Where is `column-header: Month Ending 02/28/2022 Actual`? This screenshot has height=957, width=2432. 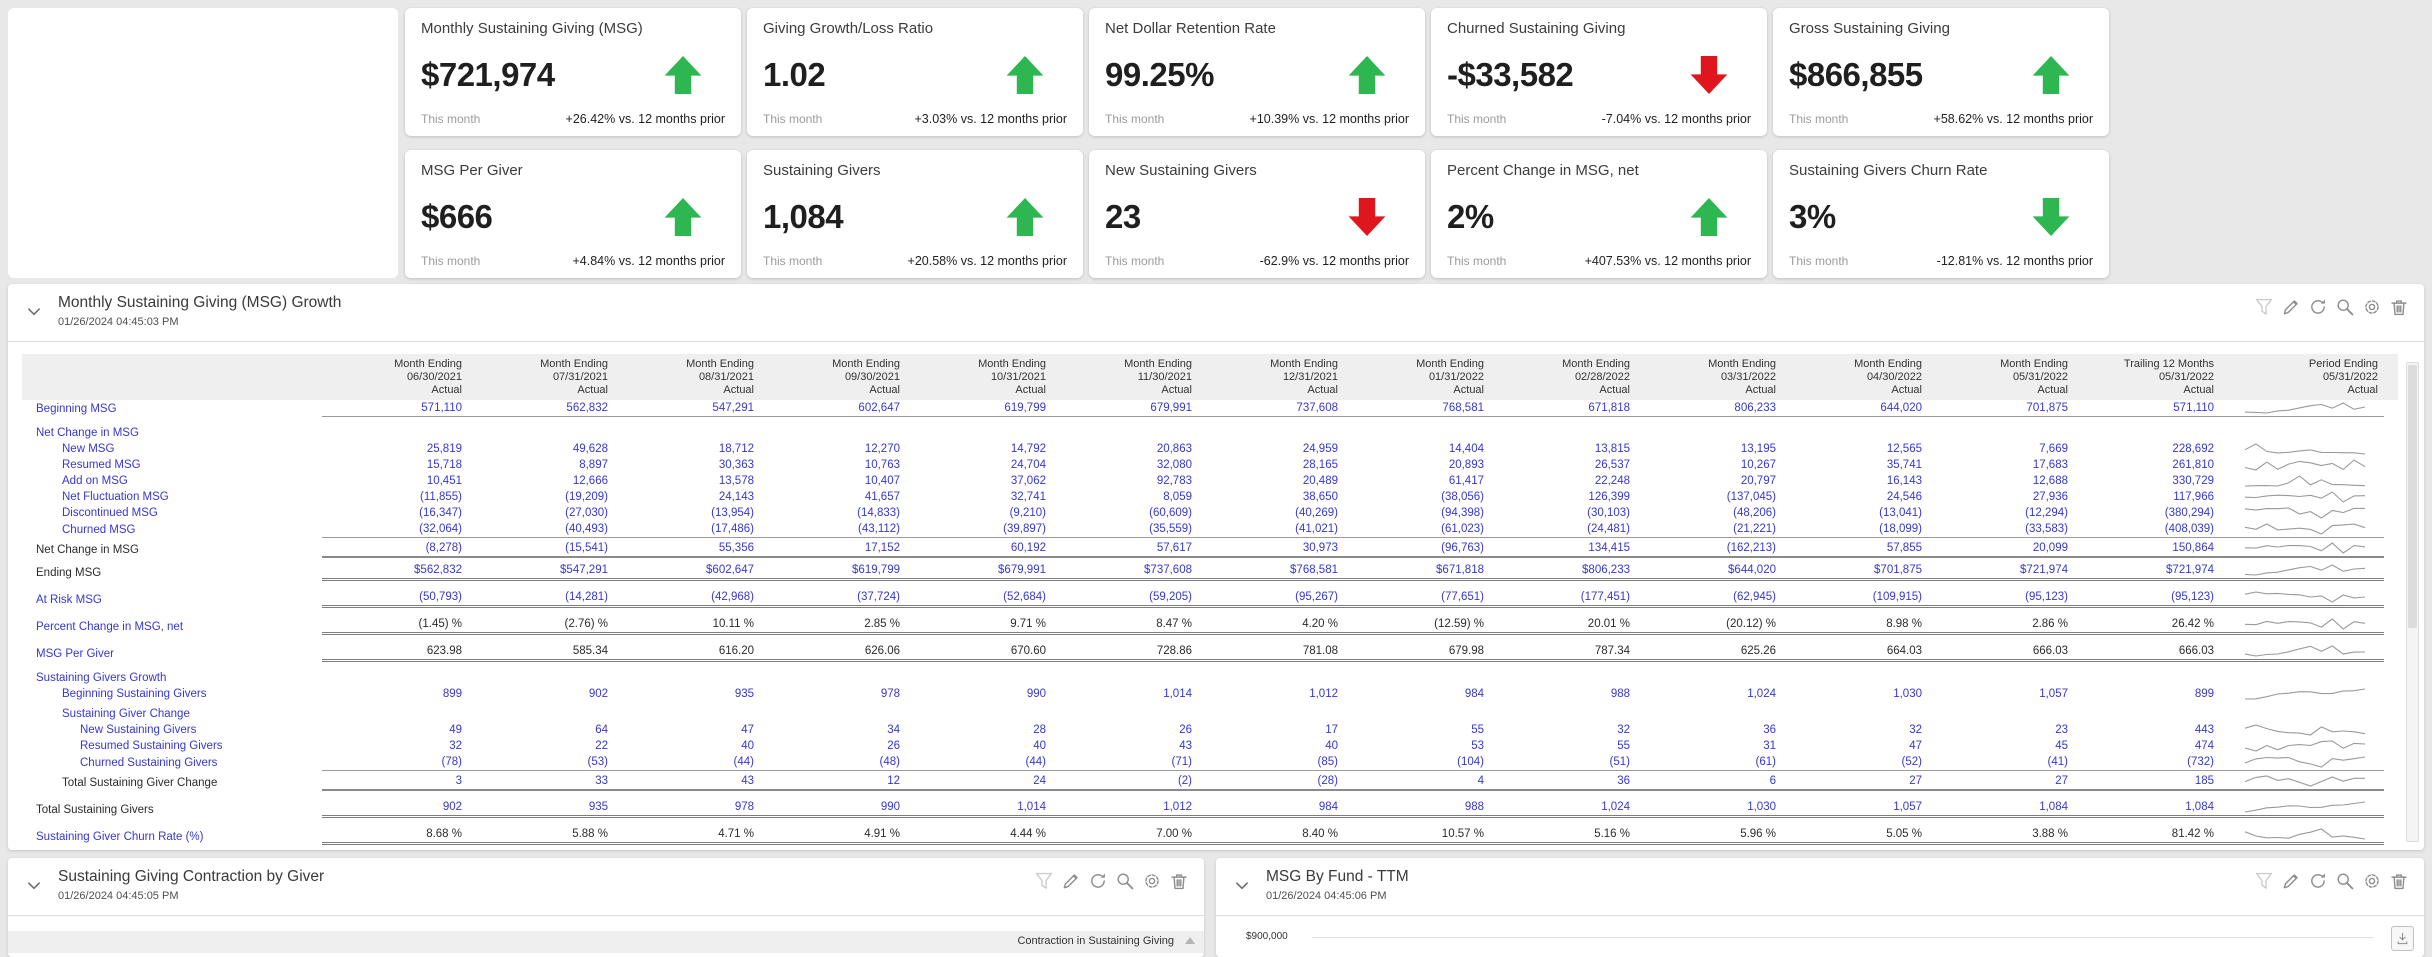 column-header: Month Ending 02/28/2022 Actual is located at coordinates (1596, 377).